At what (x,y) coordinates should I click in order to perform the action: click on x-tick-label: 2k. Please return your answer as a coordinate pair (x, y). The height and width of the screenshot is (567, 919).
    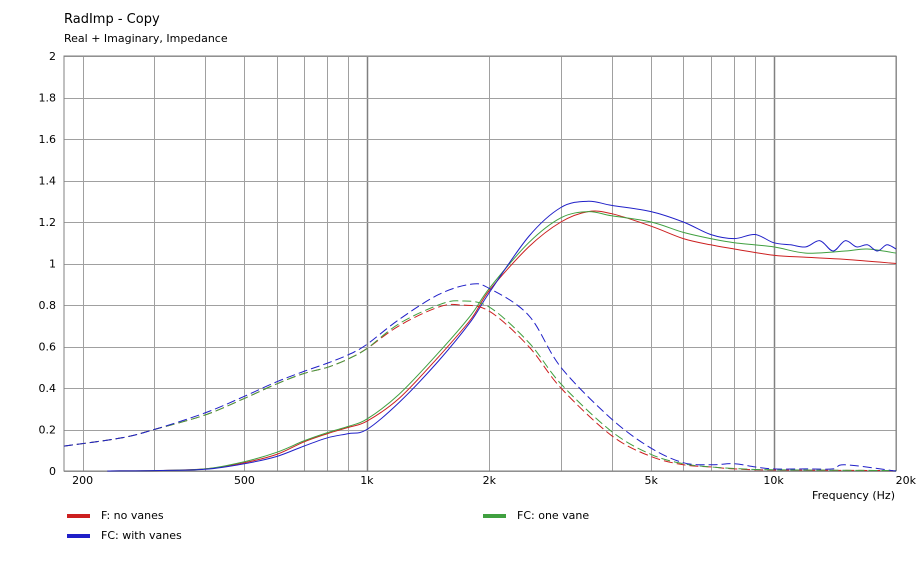
    Looking at the image, I should click on (490, 480).